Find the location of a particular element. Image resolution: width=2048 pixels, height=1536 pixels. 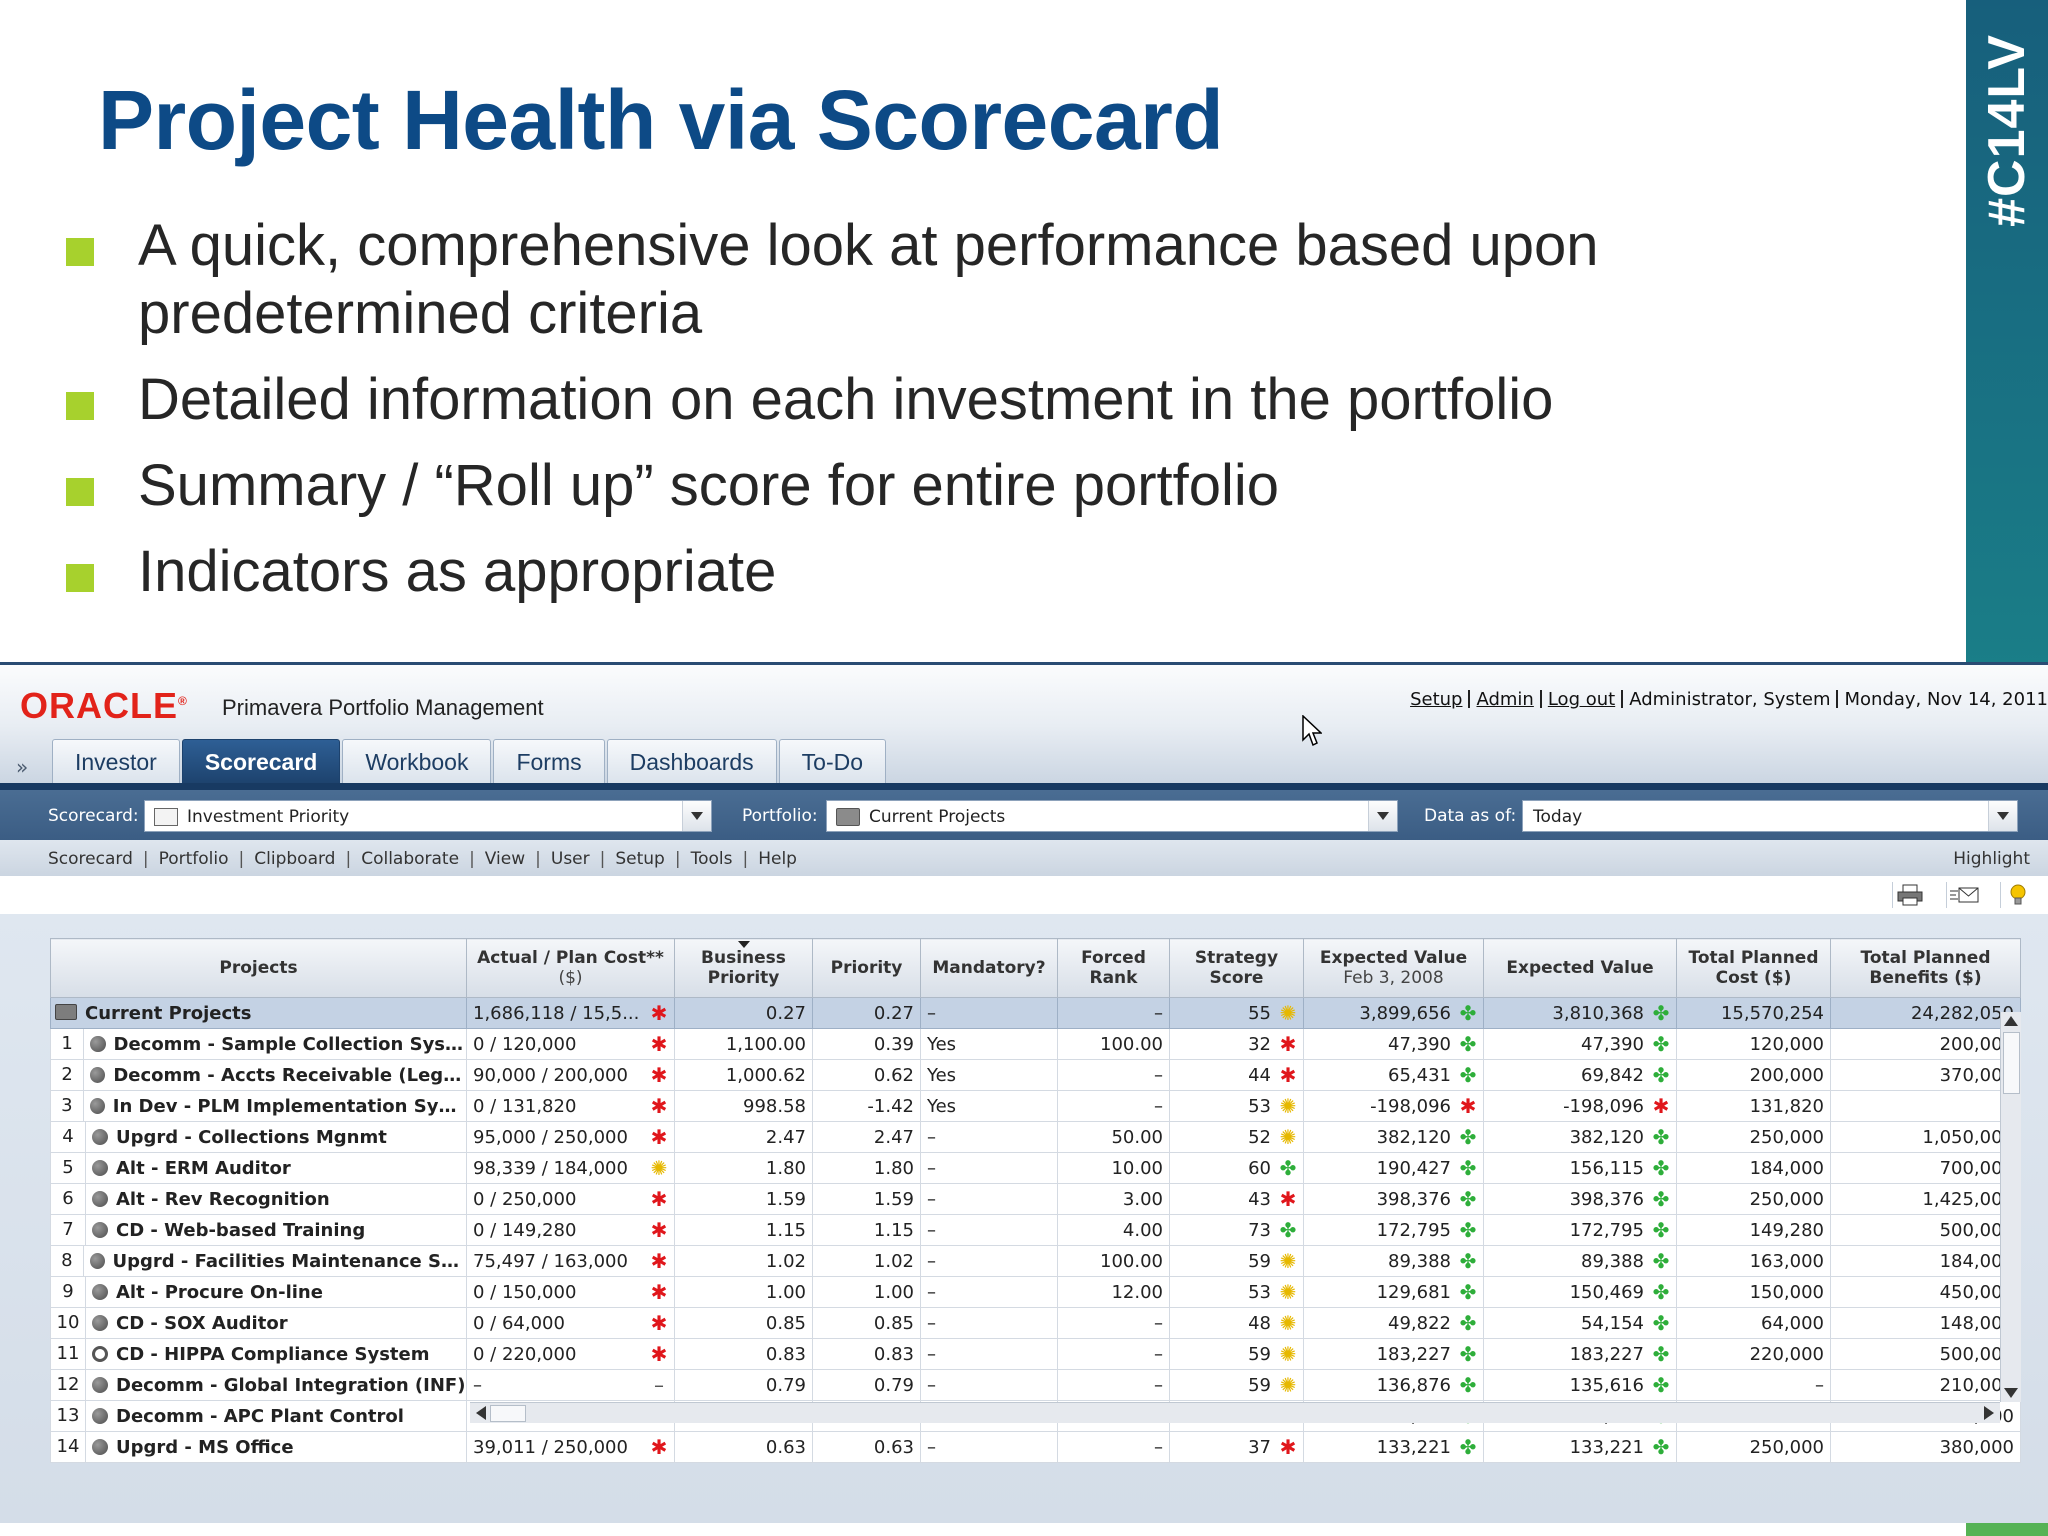

scroll-left-icon is located at coordinates (481, 1413).